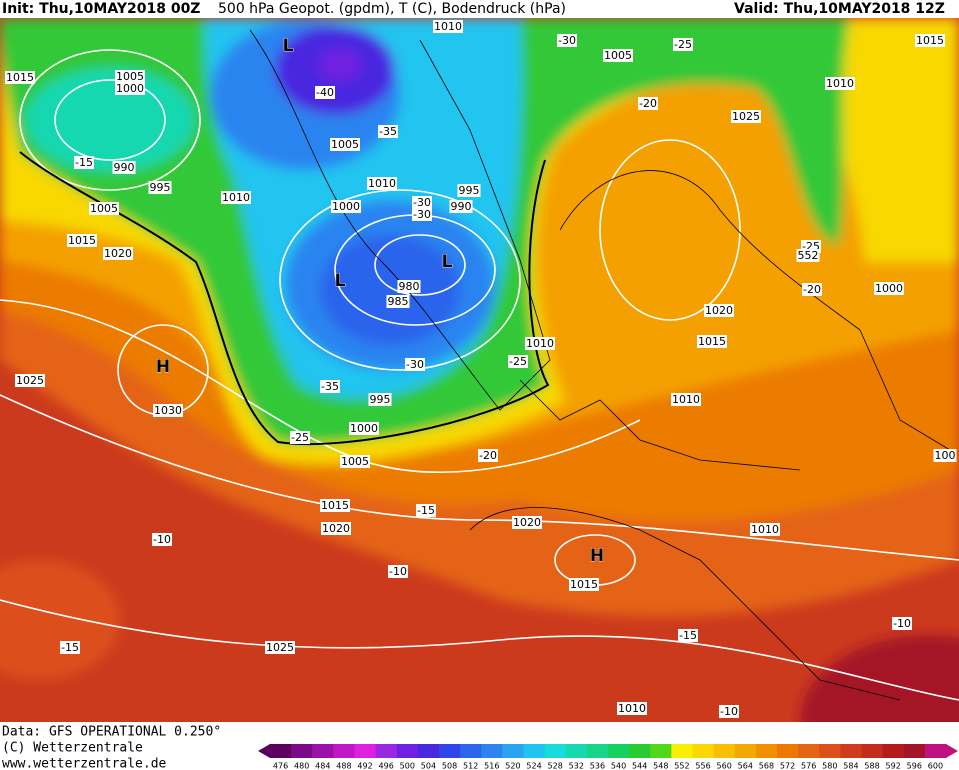 The width and height of the screenshot is (959, 770). Describe the element at coordinates (84, 763) in the screenshot. I see `website: www.wetterzentrale.de` at that location.